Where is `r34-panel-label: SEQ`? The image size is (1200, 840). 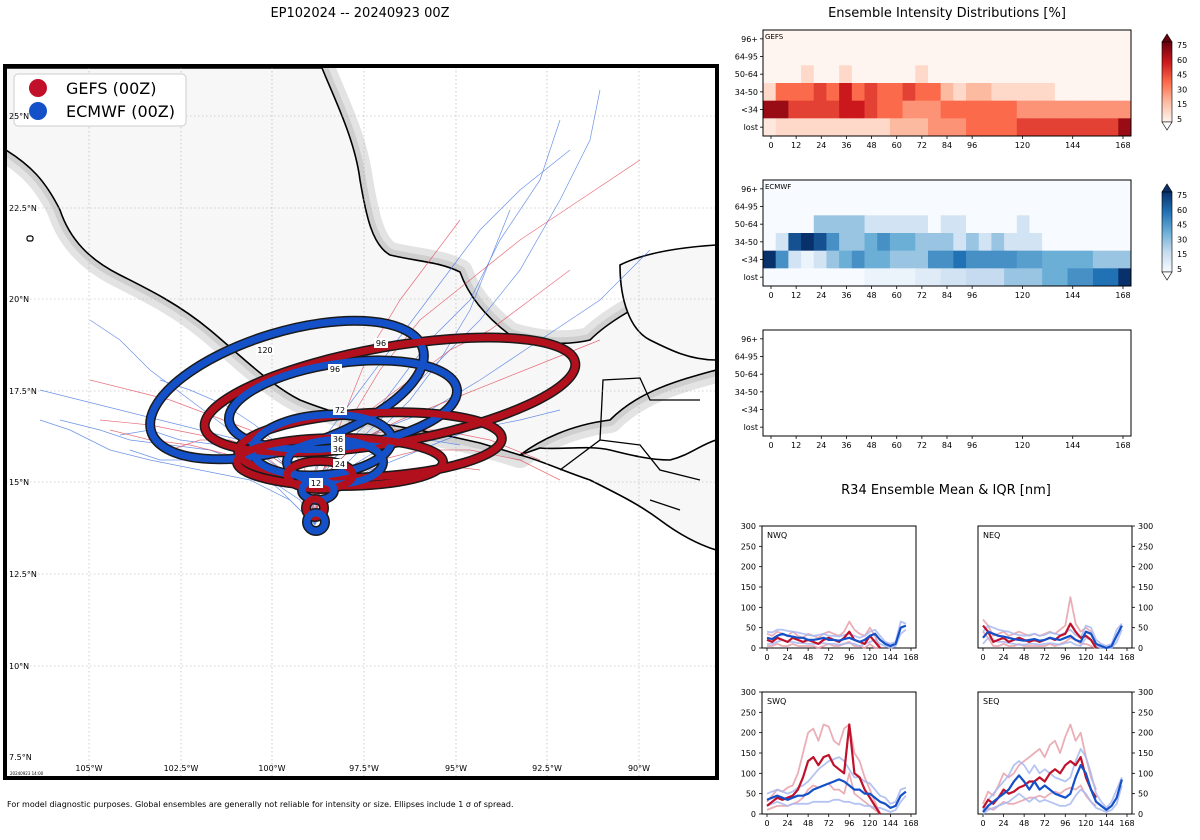 r34-panel-label: SEQ is located at coordinates (991, 701).